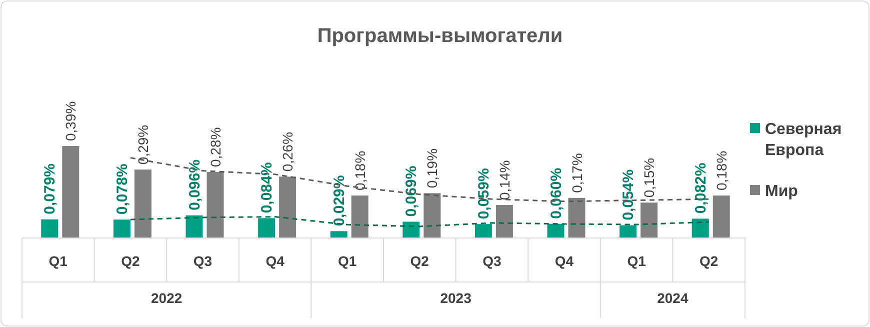 The height and width of the screenshot is (327, 870). What do you see at coordinates (122, 189) in the screenshot?
I see `data-label: 0,078%` at bounding box center [122, 189].